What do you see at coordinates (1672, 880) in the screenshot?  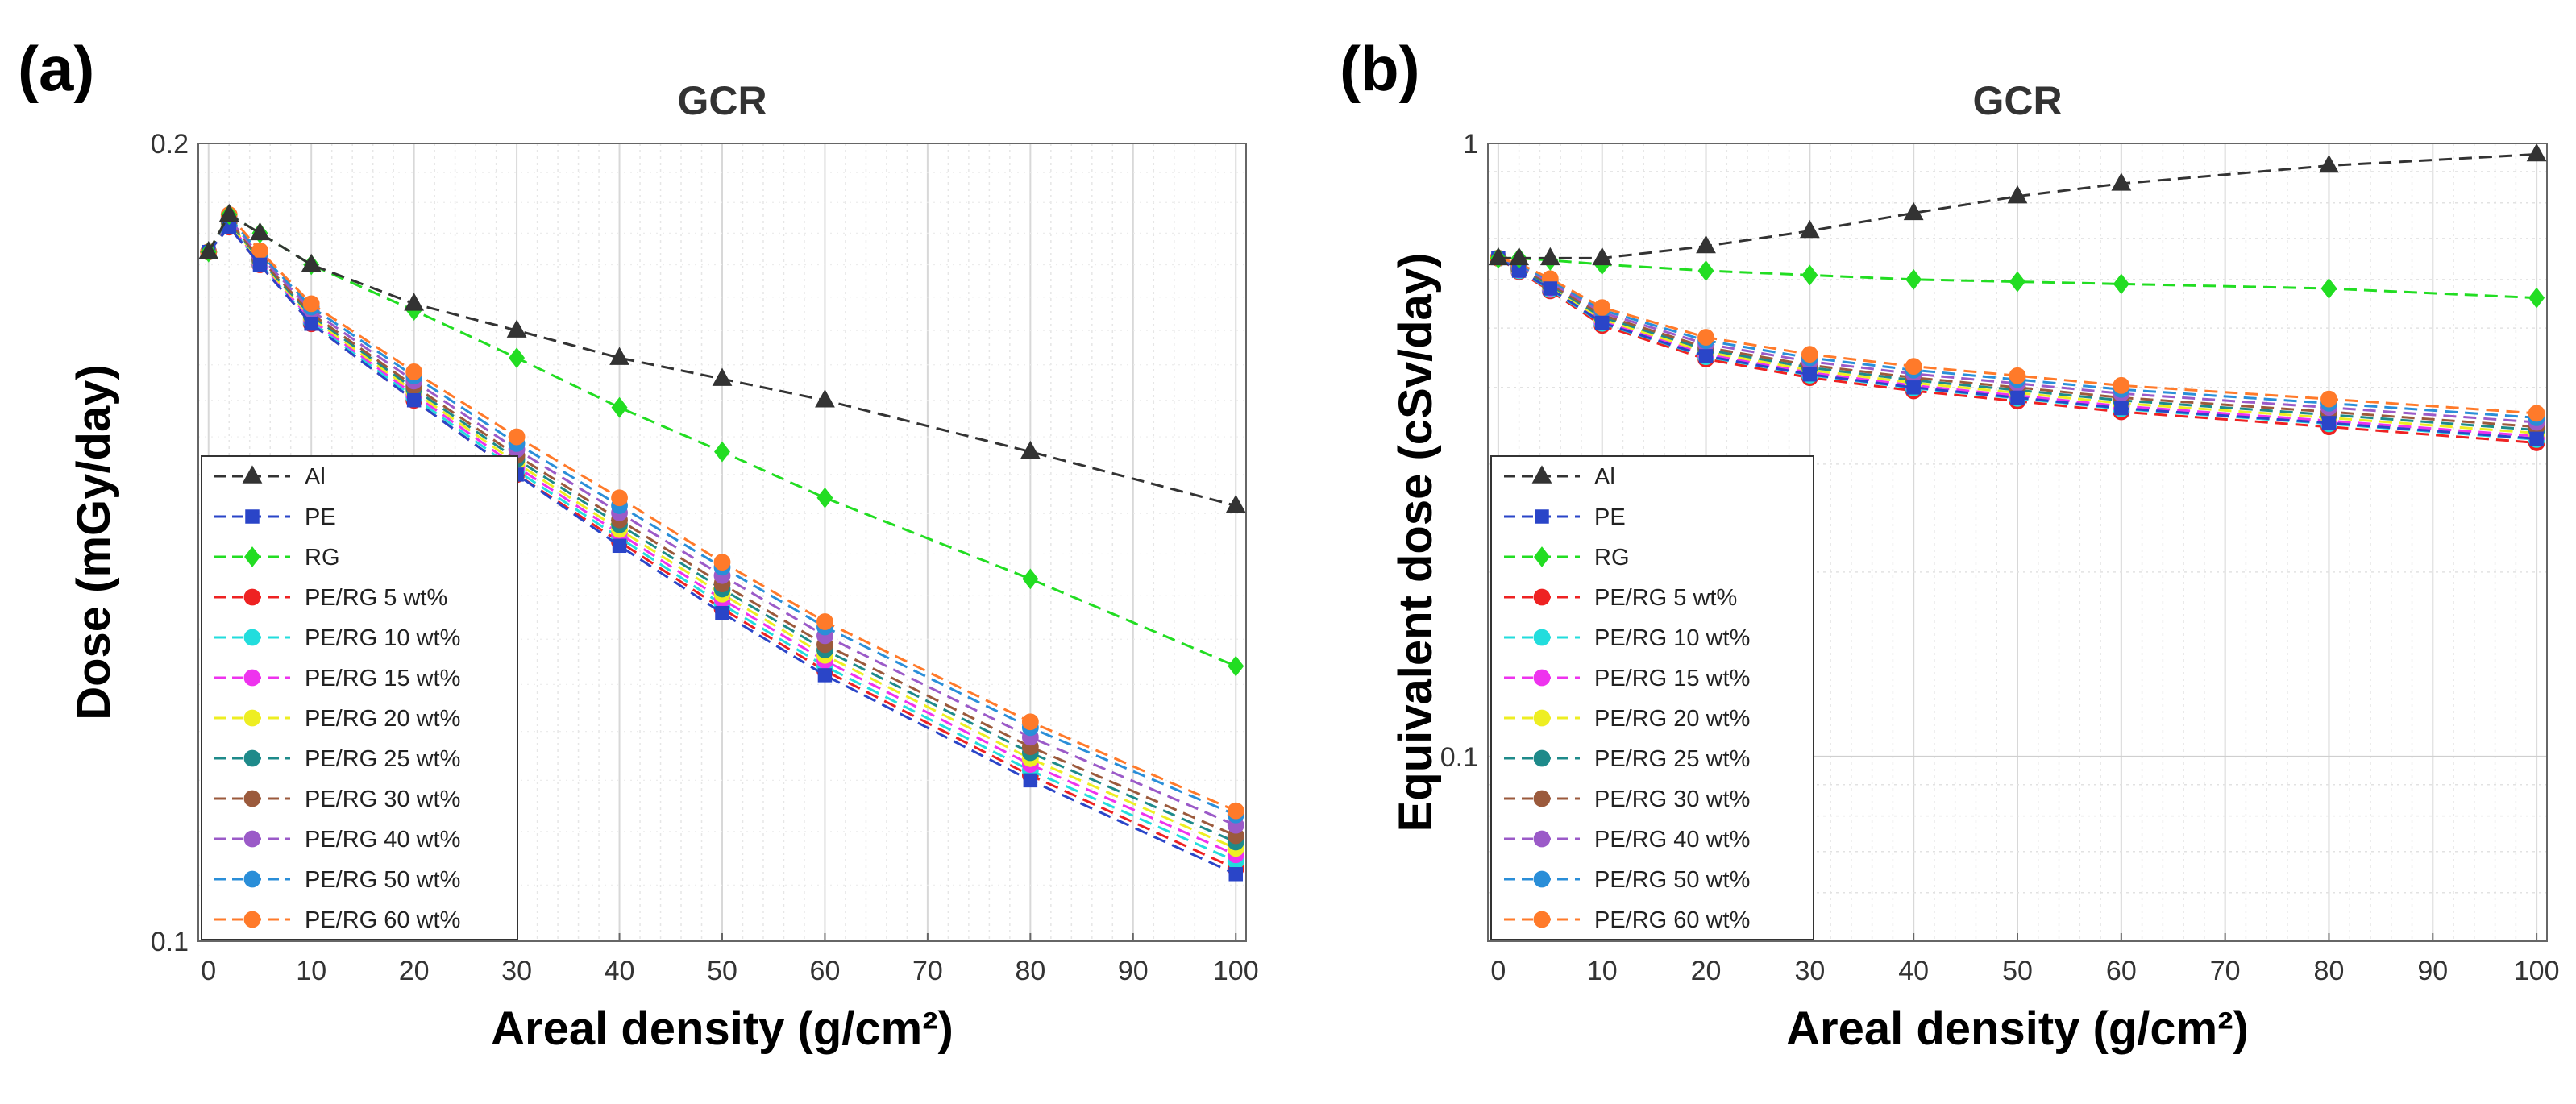 I see `legend-label: PE/RG 50 wt%` at bounding box center [1672, 880].